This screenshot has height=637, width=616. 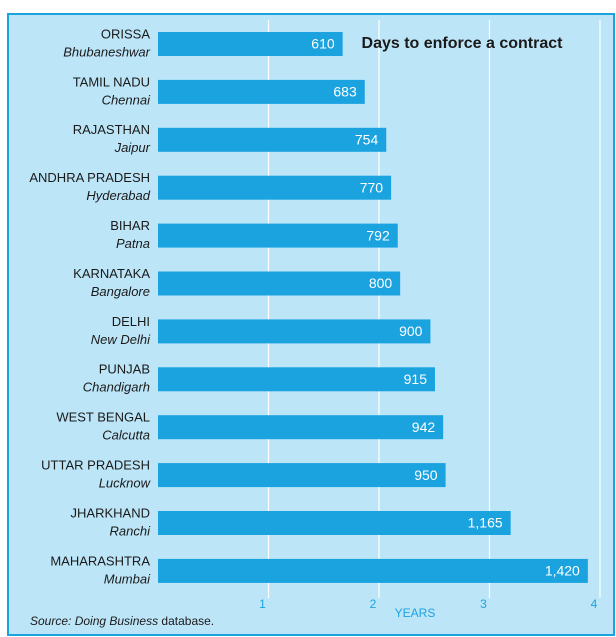 What do you see at coordinates (483, 604) in the screenshot?
I see `x-tick-label: 3` at bounding box center [483, 604].